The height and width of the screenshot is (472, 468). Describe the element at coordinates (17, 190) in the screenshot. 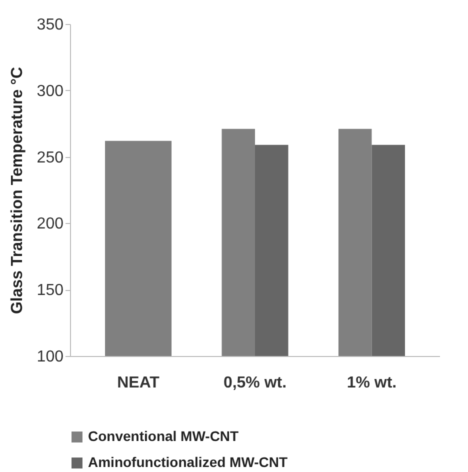

I see `y-axis-title: Glass Transition Temperature °C` at that location.